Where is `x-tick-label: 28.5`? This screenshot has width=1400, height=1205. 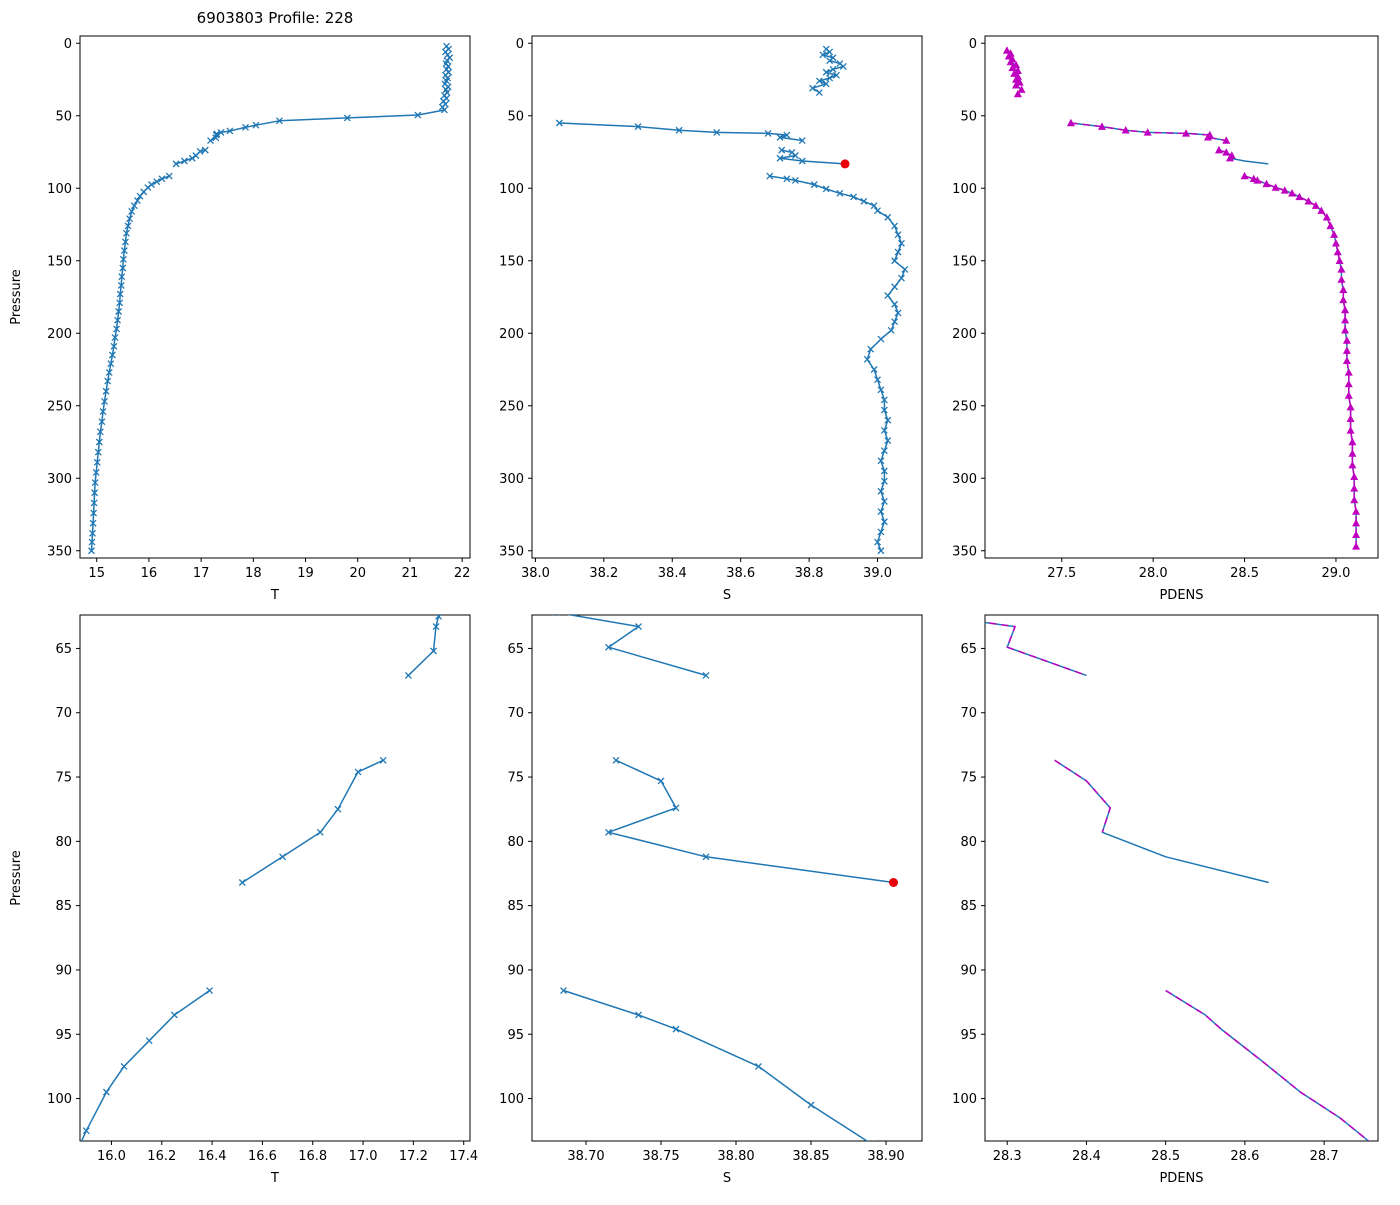
x-tick-label: 28.5 is located at coordinates (1244, 573).